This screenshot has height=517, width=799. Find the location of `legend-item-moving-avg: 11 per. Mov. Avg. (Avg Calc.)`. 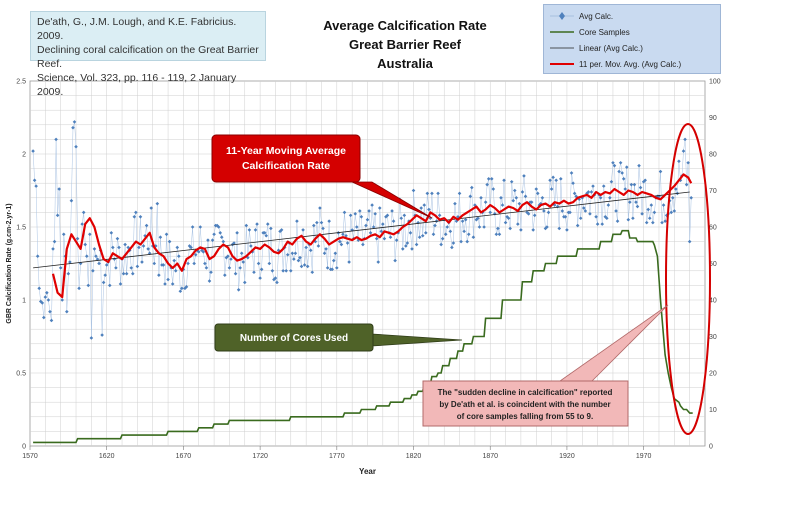

legend-item-moving-avg: 11 per. Mov. Avg. (Avg Calc.) is located at coordinates (615, 64).